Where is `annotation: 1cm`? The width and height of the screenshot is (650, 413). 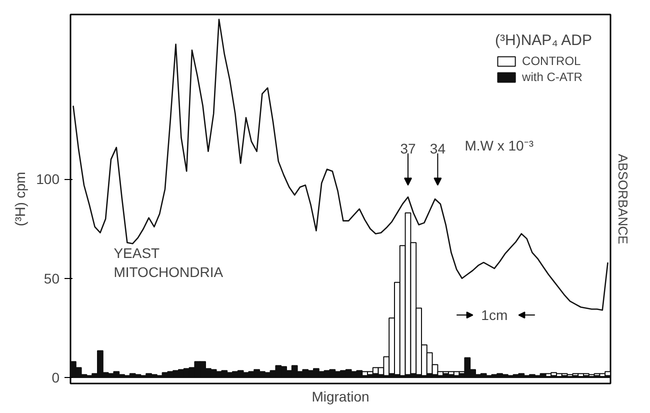 annotation: 1cm is located at coordinates (494, 315).